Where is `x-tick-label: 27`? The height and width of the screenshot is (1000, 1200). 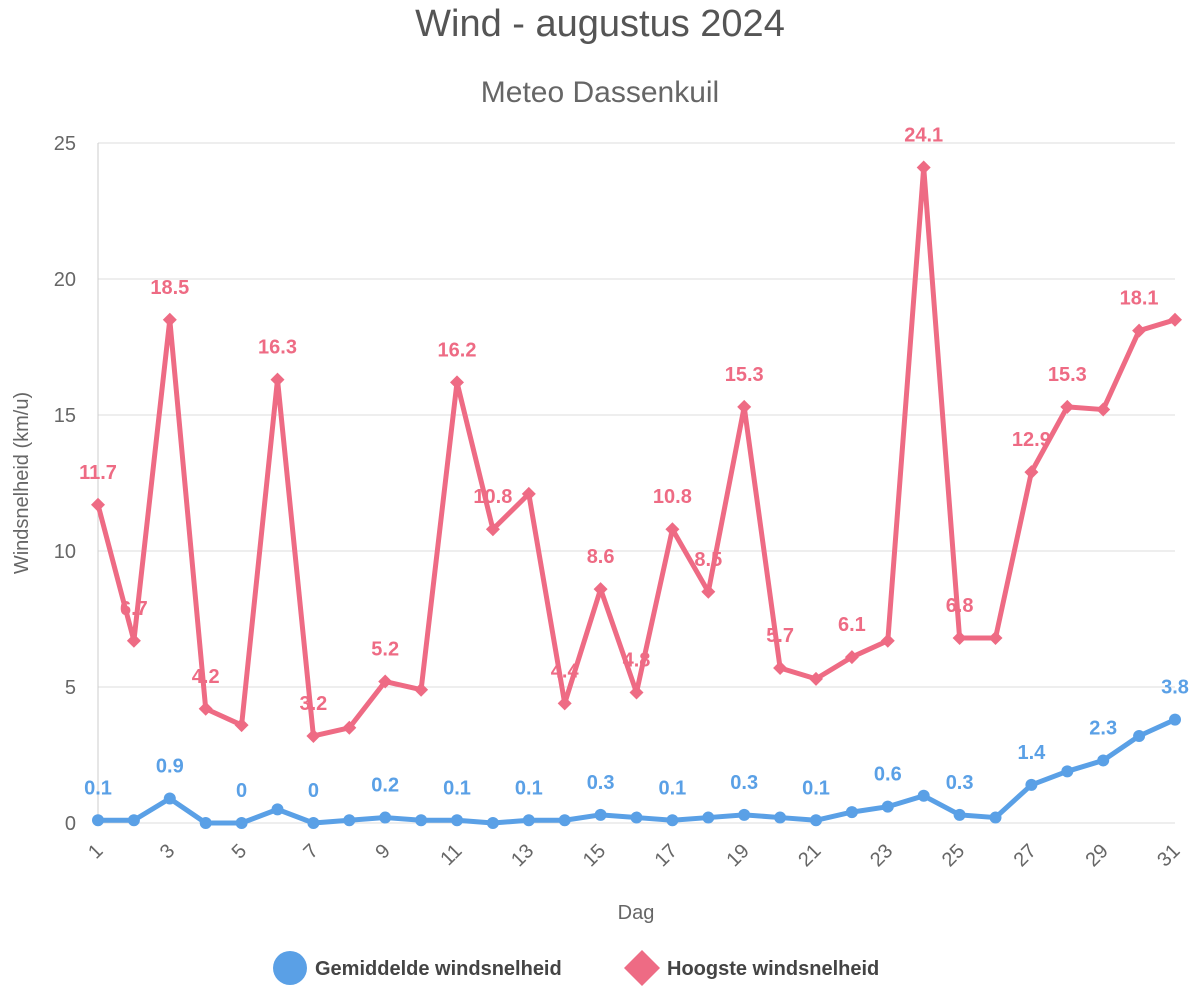 x-tick-label: 27 is located at coordinates (1025, 855).